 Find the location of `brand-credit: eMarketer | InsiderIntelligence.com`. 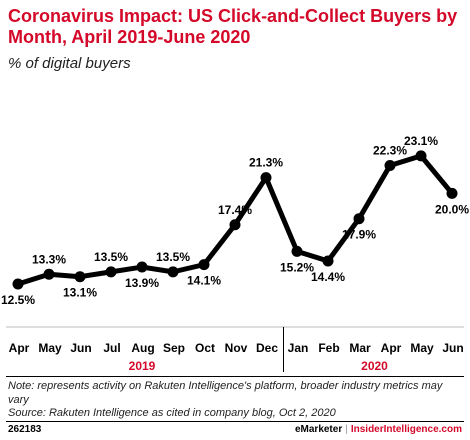

brand-credit: eMarketer | InsiderIntelligence.com is located at coordinates (378, 429).